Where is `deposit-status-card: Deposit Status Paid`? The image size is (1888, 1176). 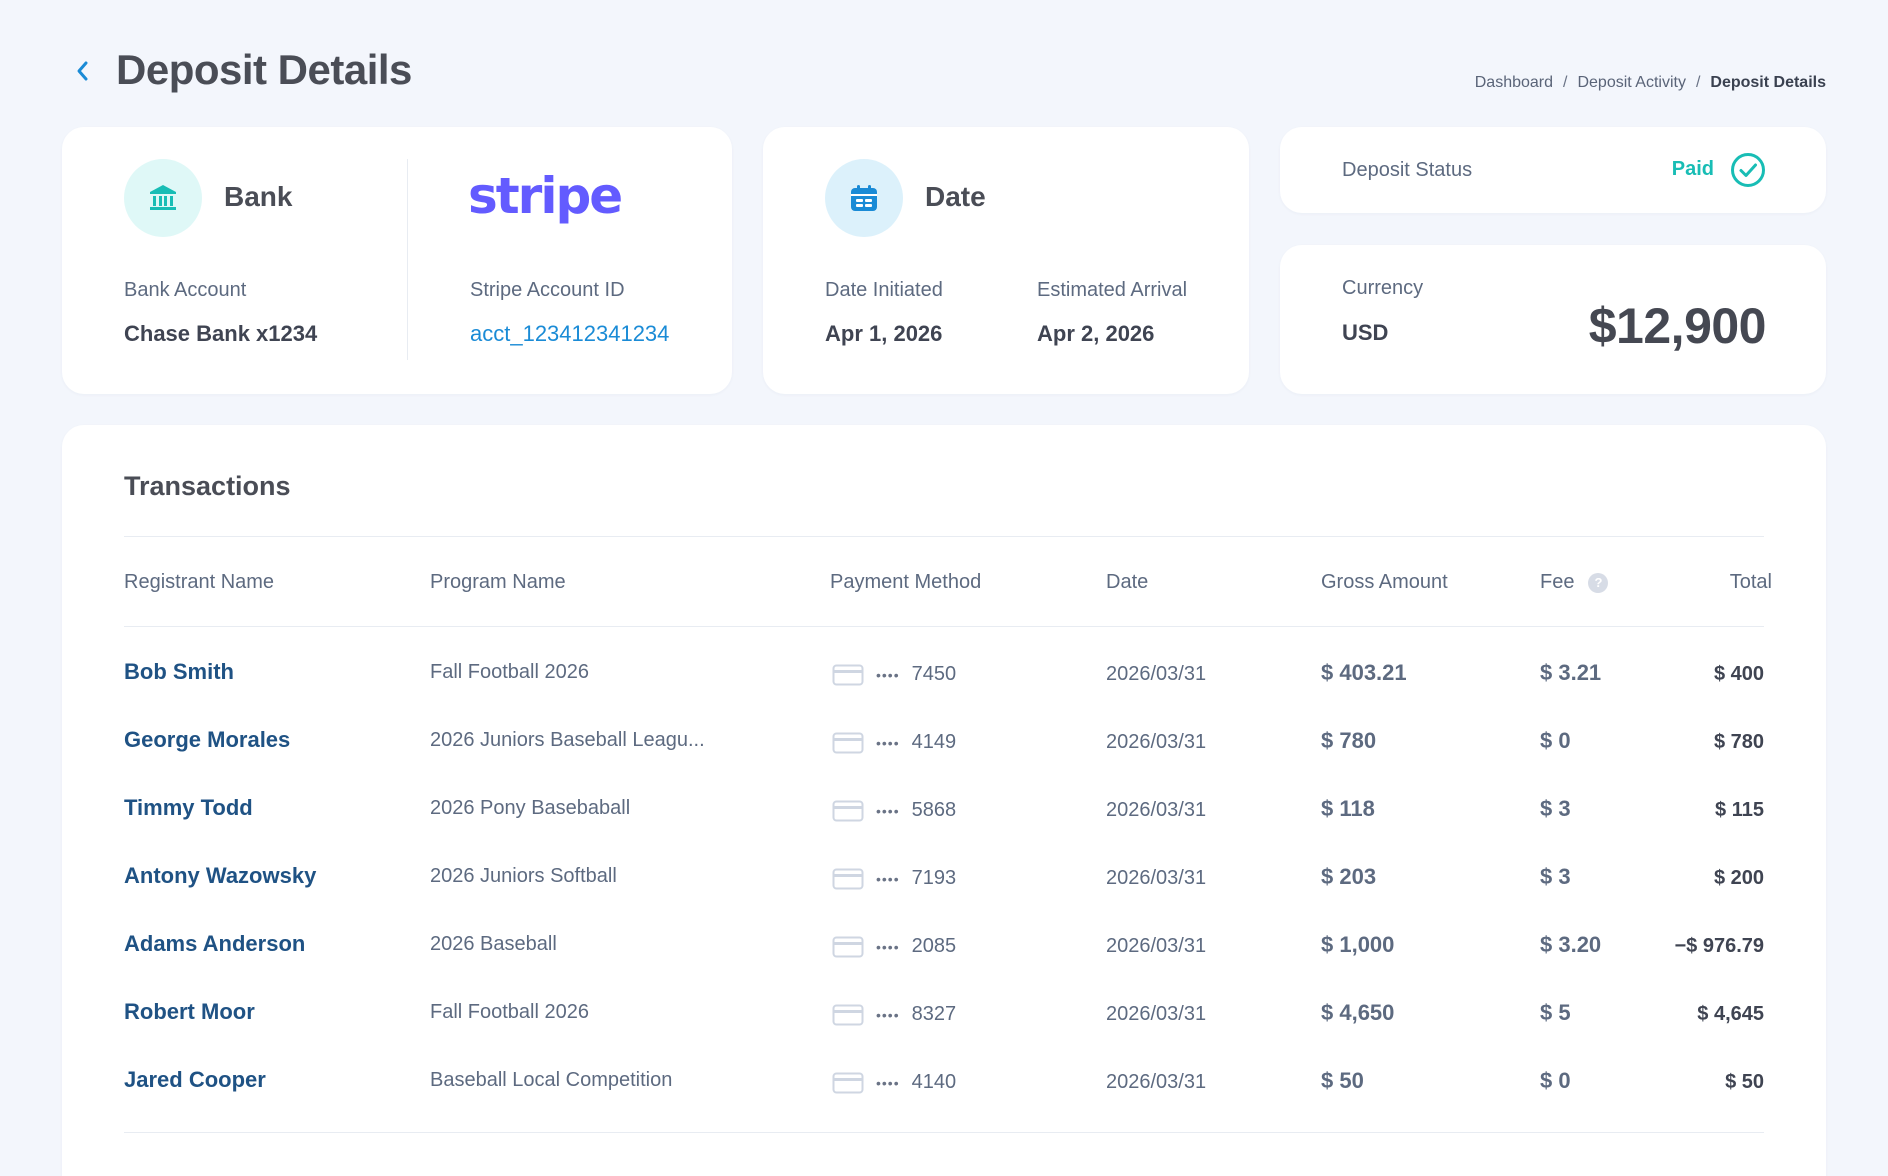 deposit-status-card: Deposit Status Paid is located at coordinates (1553, 170).